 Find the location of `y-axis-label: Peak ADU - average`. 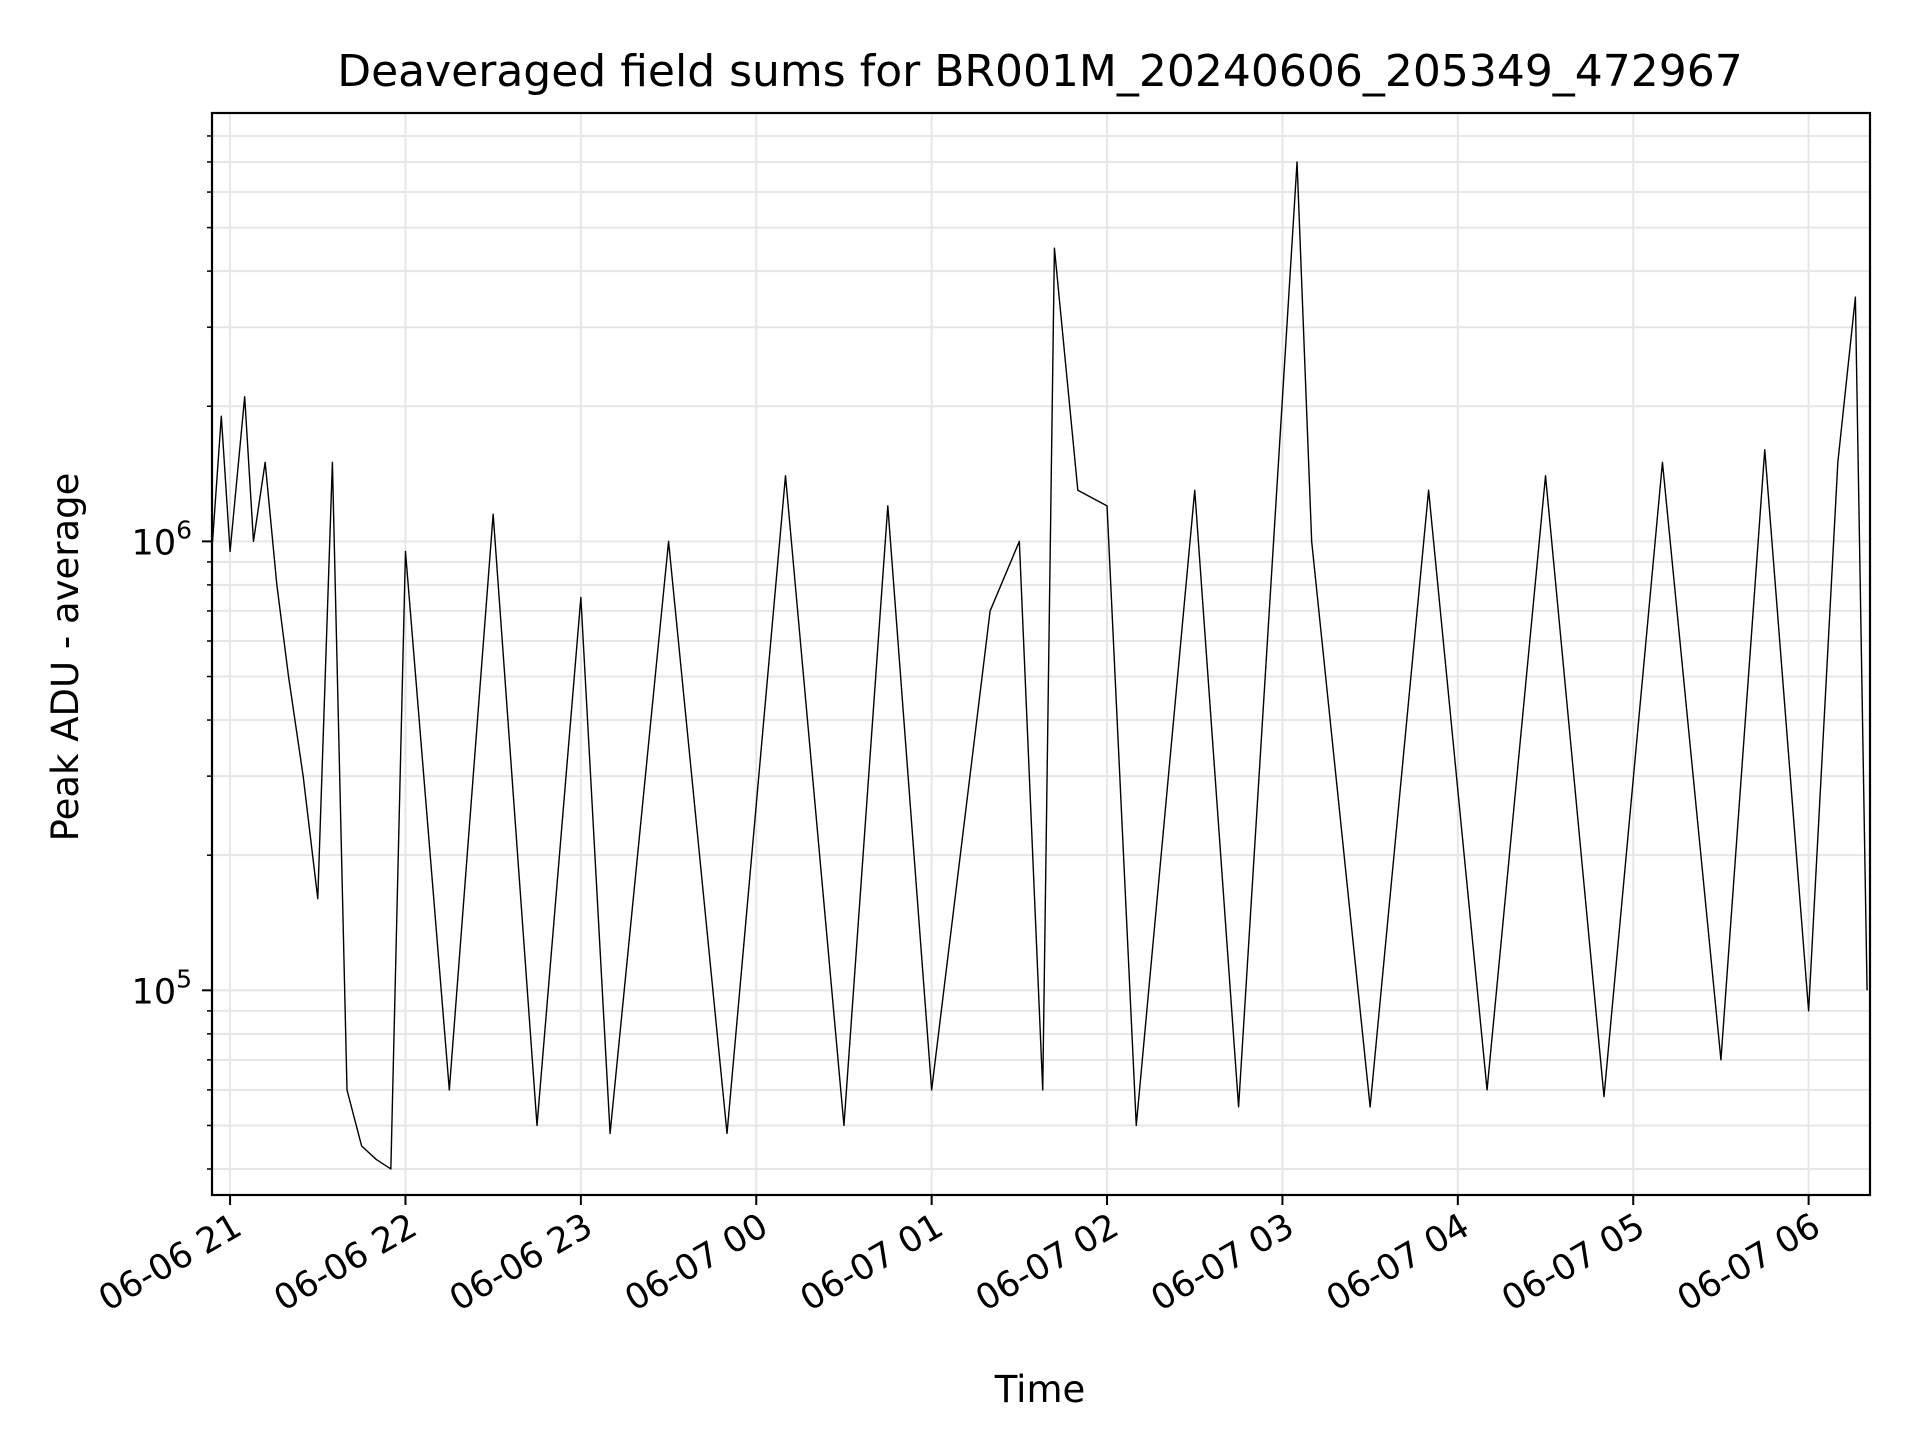

y-axis-label: Peak ADU - average is located at coordinates (65, 657).